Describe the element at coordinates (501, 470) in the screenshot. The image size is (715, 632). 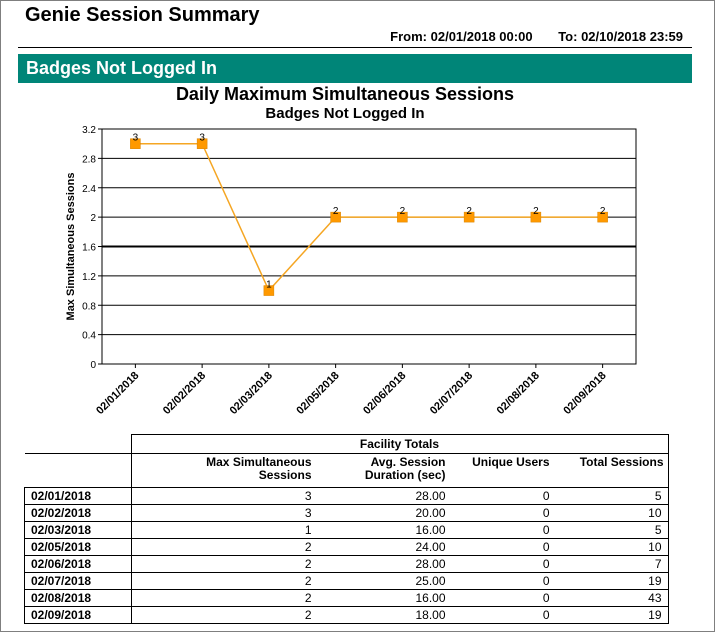
I see `col-header-unique-users: Unique Users` at that location.